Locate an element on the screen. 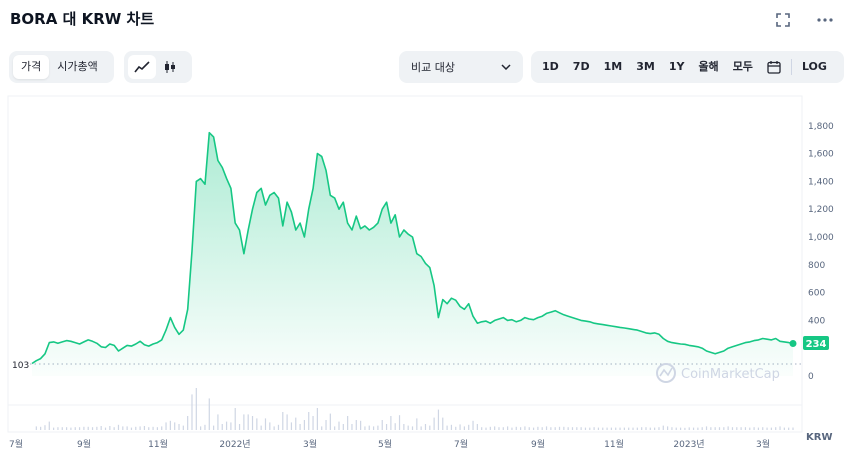  range-all: 모두 is located at coordinates (742, 66).